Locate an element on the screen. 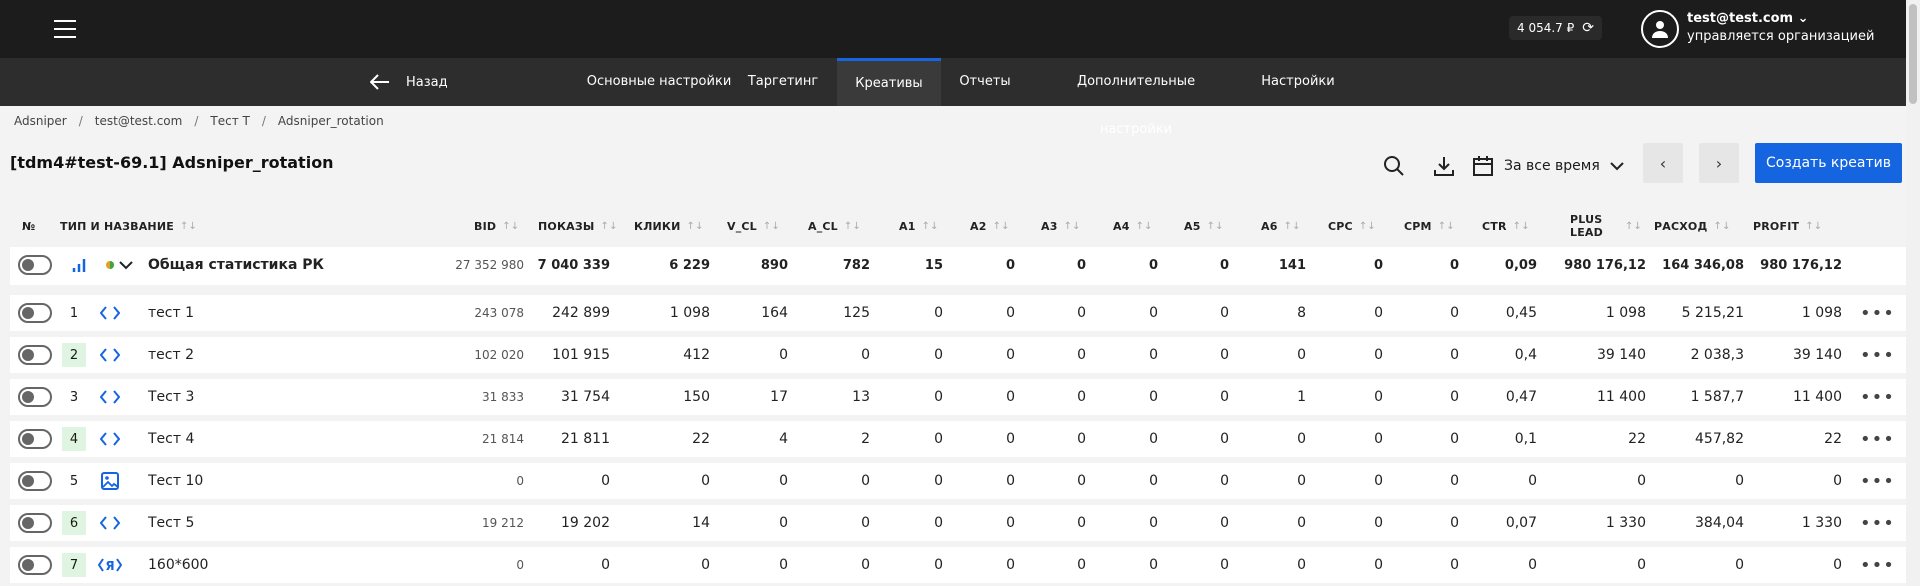  next-button: › is located at coordinates (1719, 163).